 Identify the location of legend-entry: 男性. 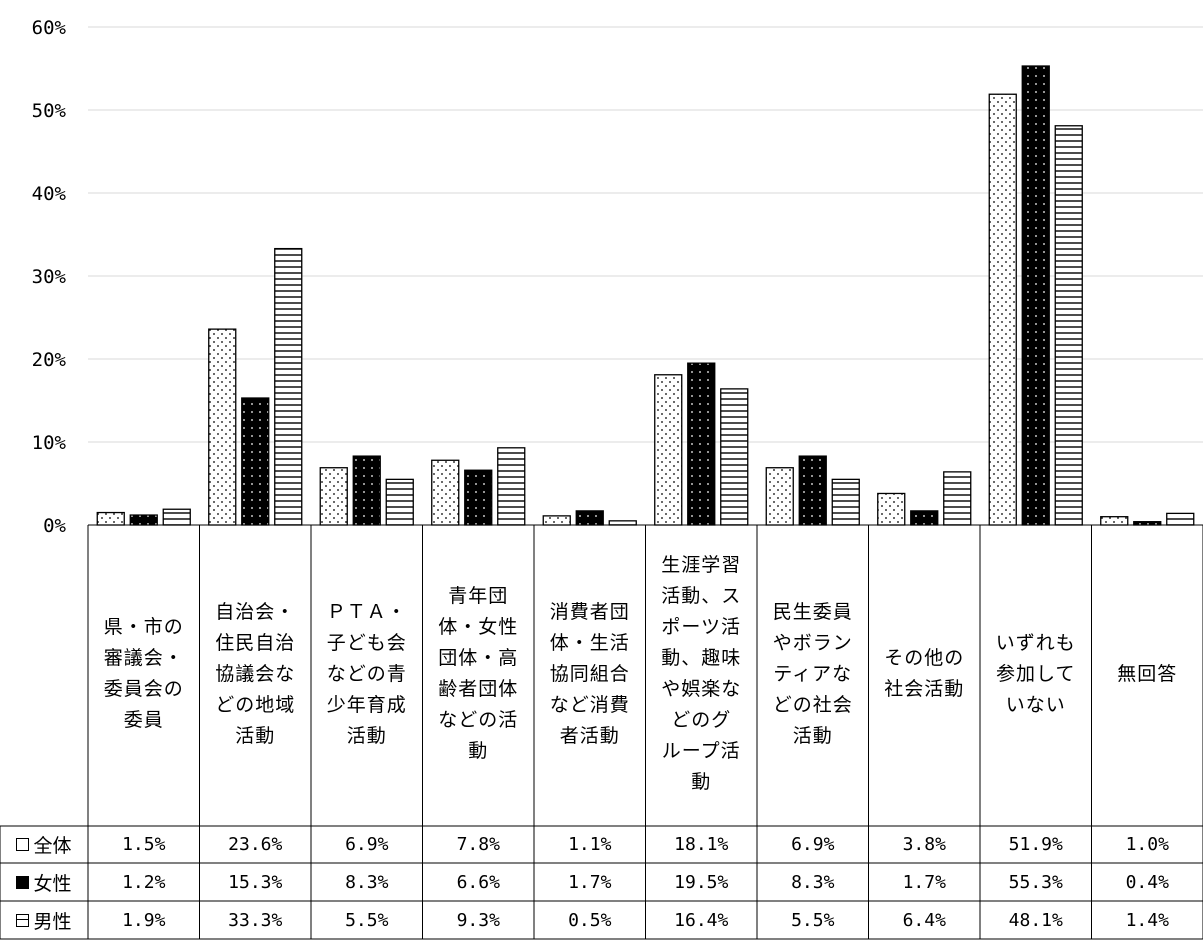
(44, 920).